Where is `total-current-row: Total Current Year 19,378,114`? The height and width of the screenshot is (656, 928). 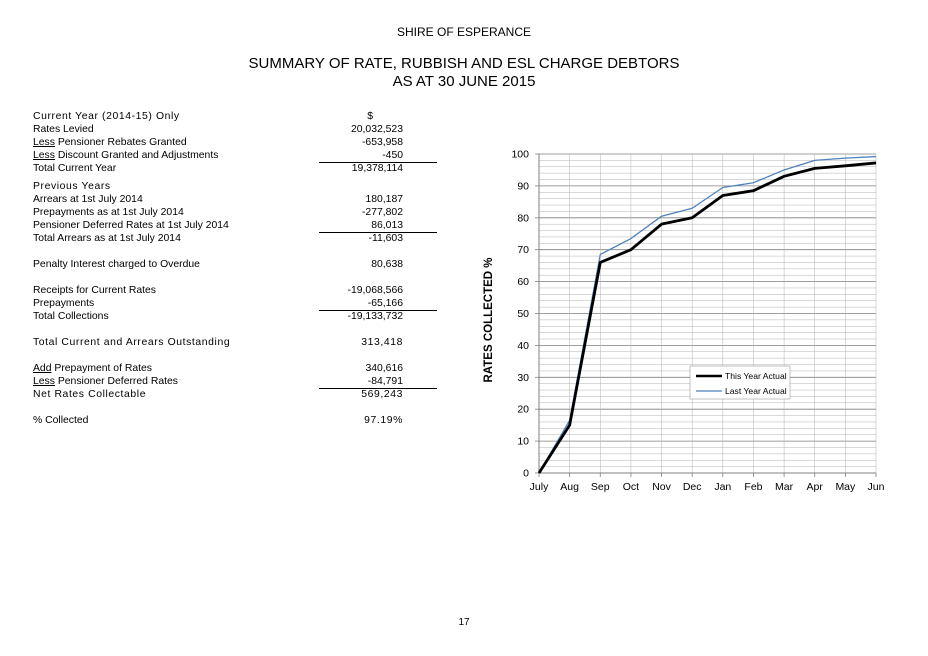
total-current-row: Total Current Year 19,378,114 is located at coordinates (235, 168).